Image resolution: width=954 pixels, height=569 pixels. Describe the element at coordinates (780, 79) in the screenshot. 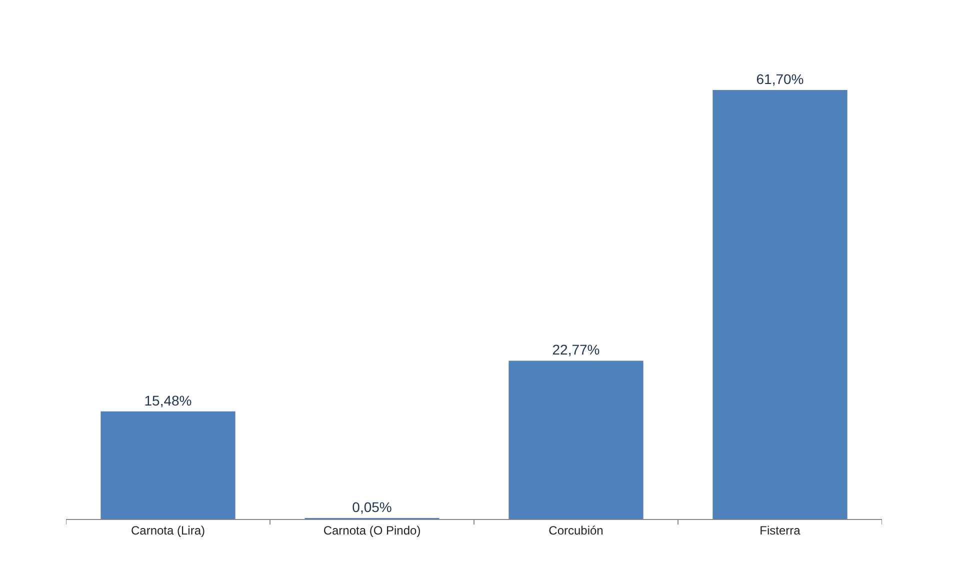

I see `data-label: 61,70%` at that location.